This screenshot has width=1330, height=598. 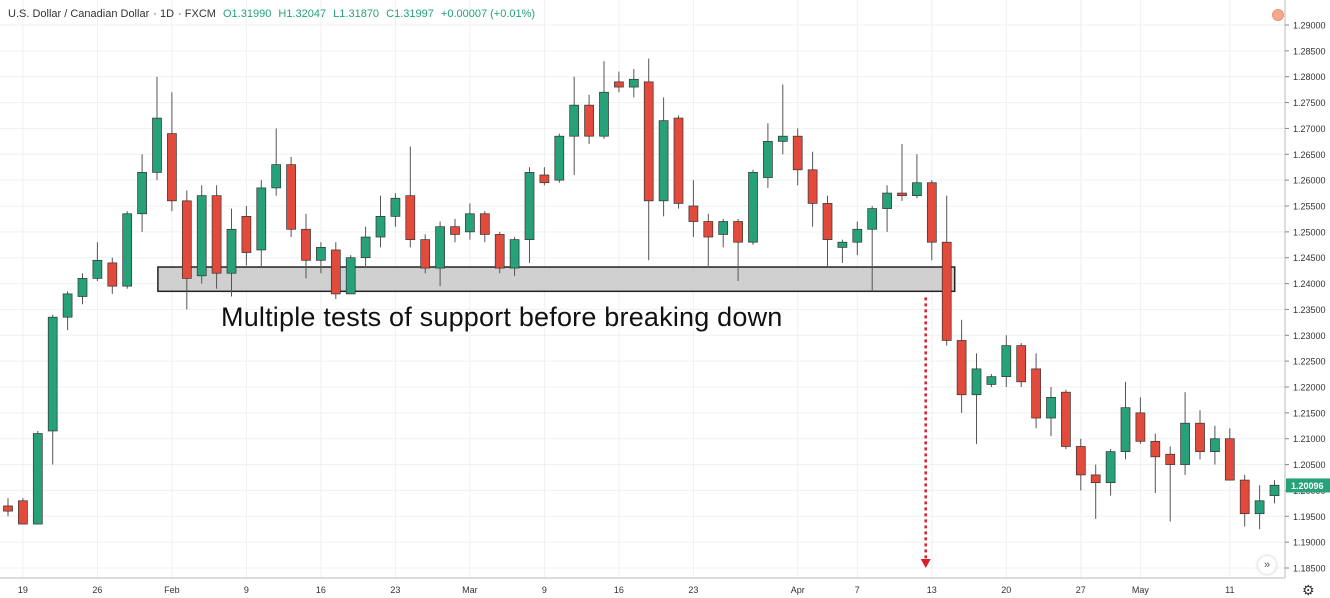 What do you see at coordinates (1309, 362) in the screenshot?
I see `price-tick-label: 1.22500` at bounding box center [1309, 362].